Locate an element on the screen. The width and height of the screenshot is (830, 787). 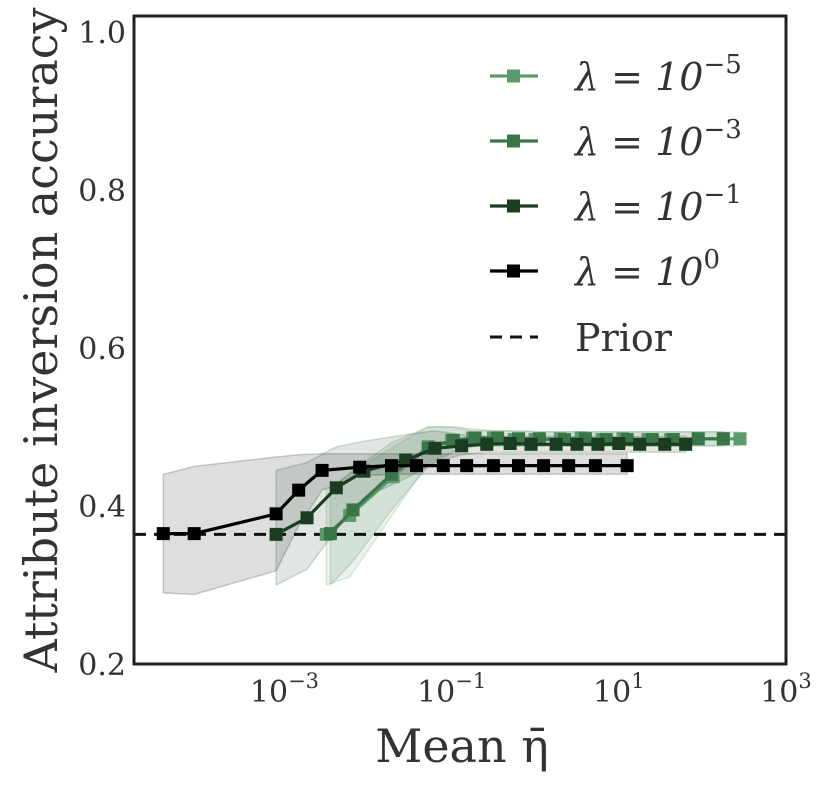
y-axis-ticks: 0.2 0.4 0.6 0.8 1.0 is located at coordinates (102, 349).